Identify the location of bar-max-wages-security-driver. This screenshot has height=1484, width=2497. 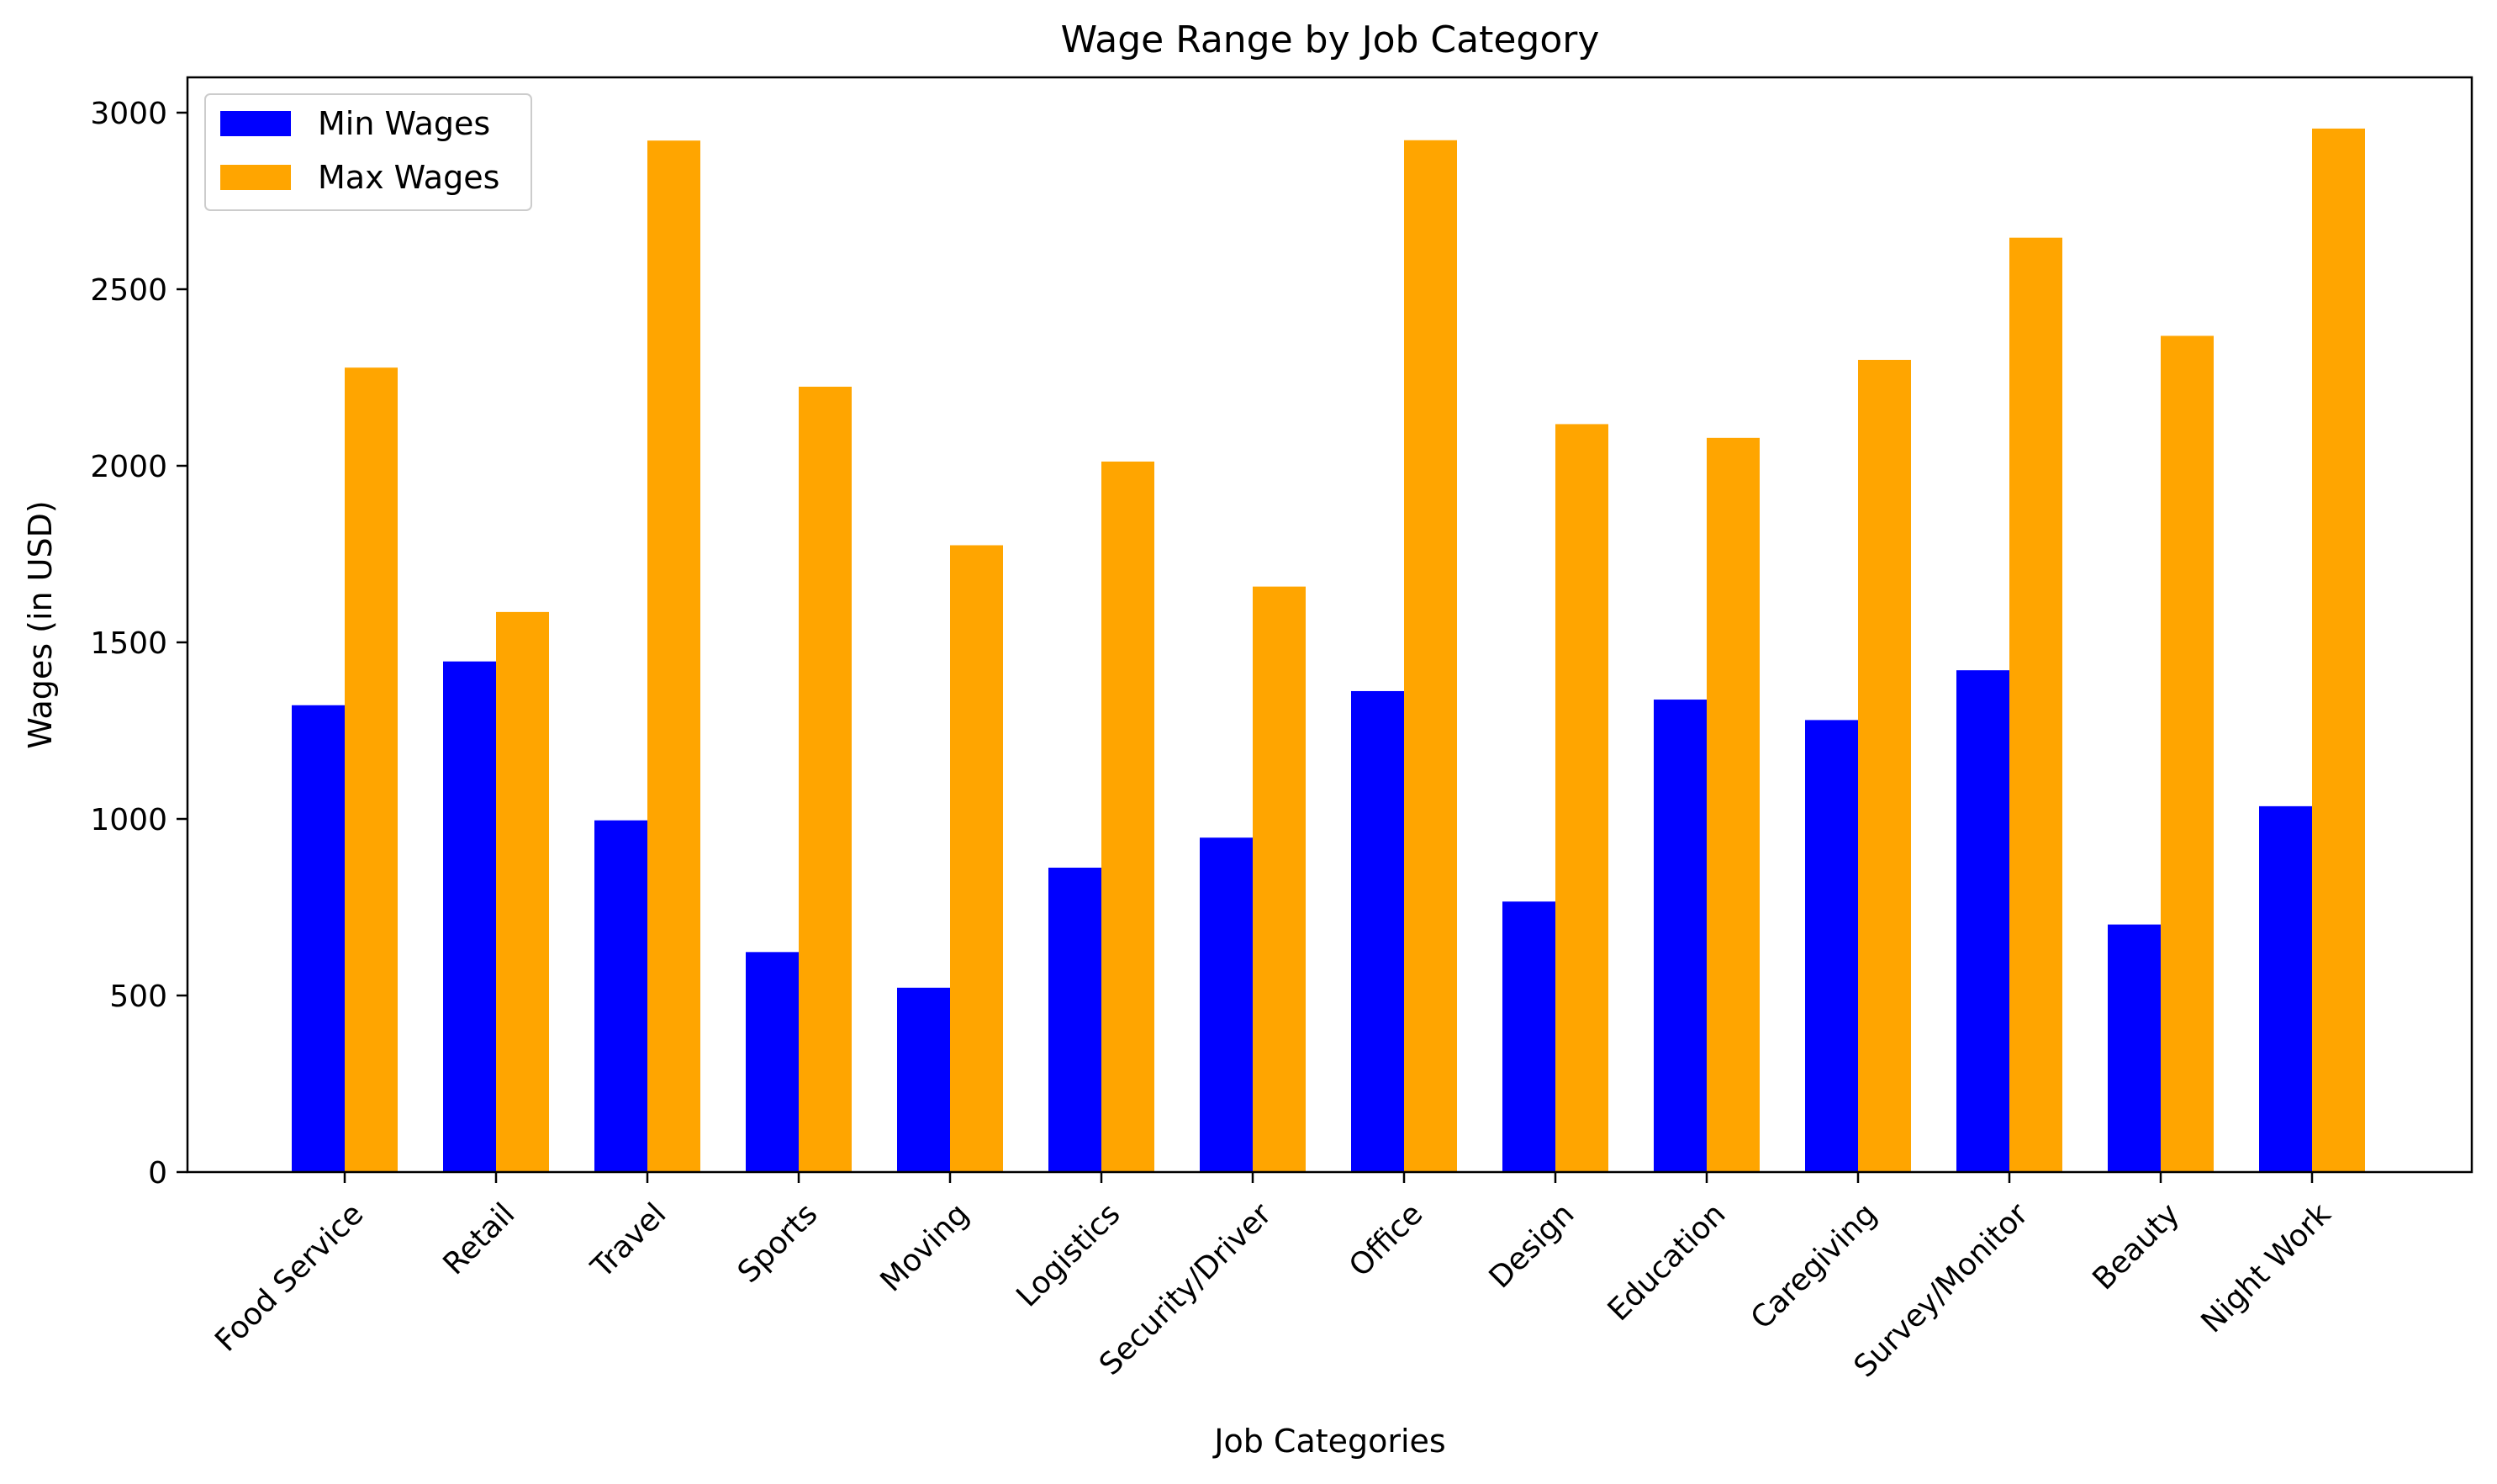
(1279, 879).